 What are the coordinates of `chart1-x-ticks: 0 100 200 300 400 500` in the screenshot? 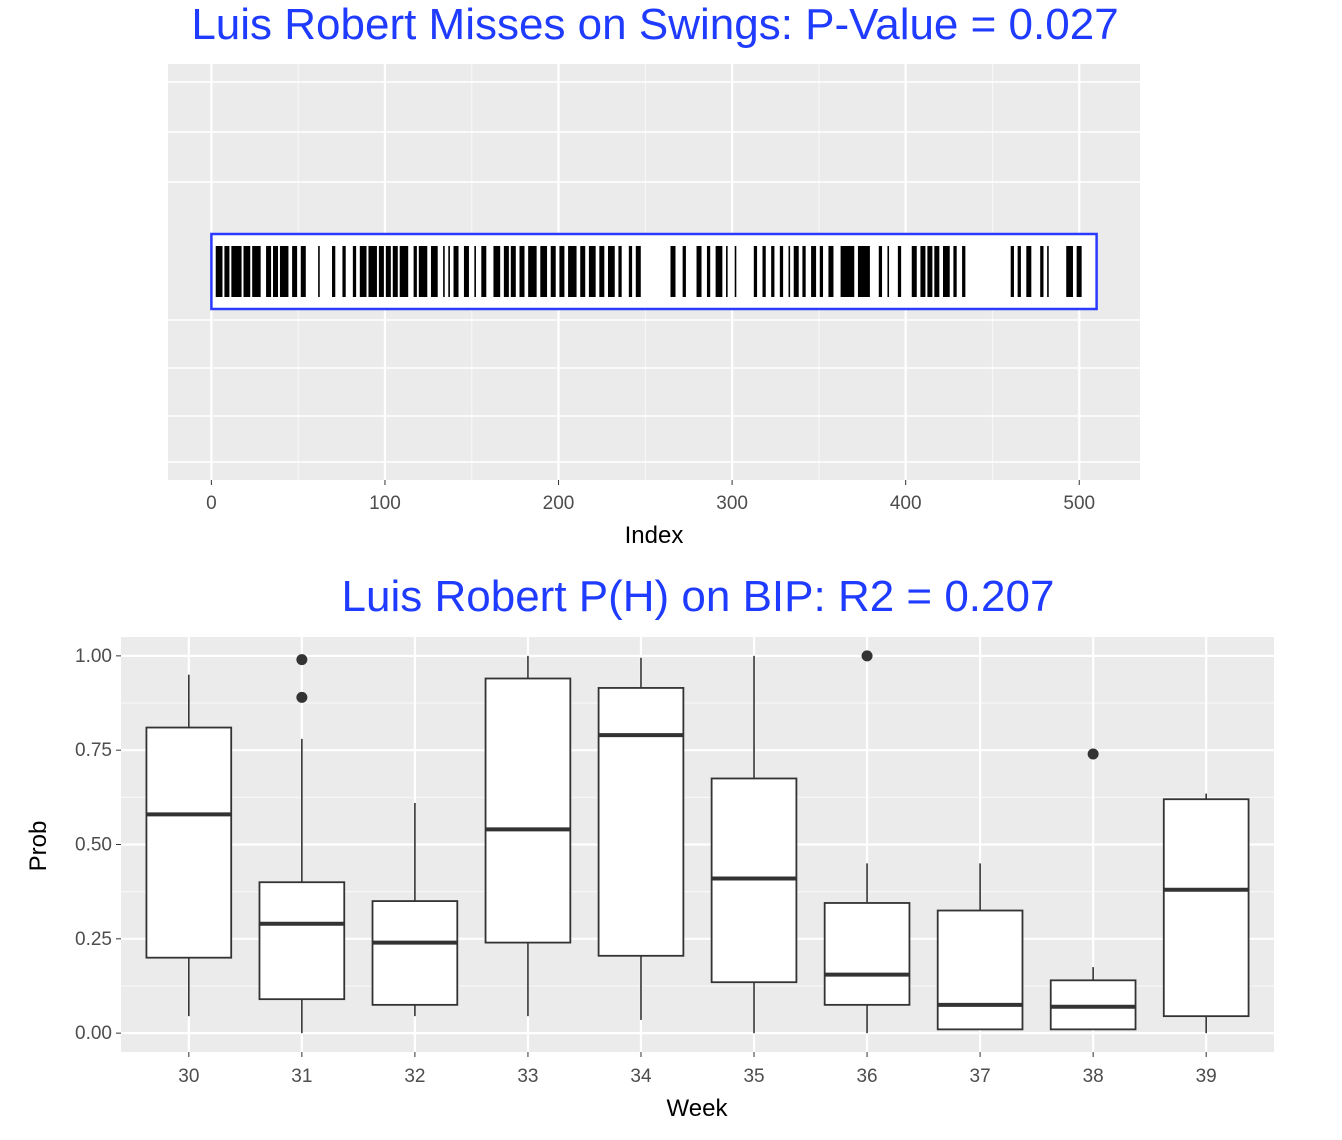 It's located at (650, 497).